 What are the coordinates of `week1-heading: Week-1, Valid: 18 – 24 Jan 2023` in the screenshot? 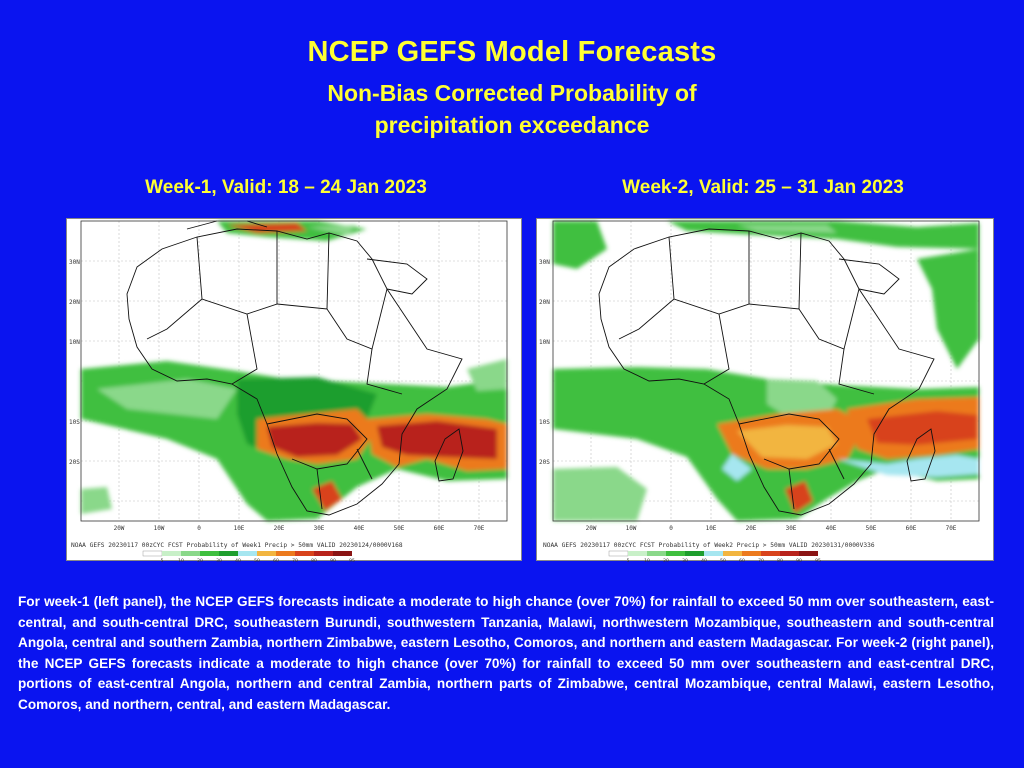 It's located at (286, 187).